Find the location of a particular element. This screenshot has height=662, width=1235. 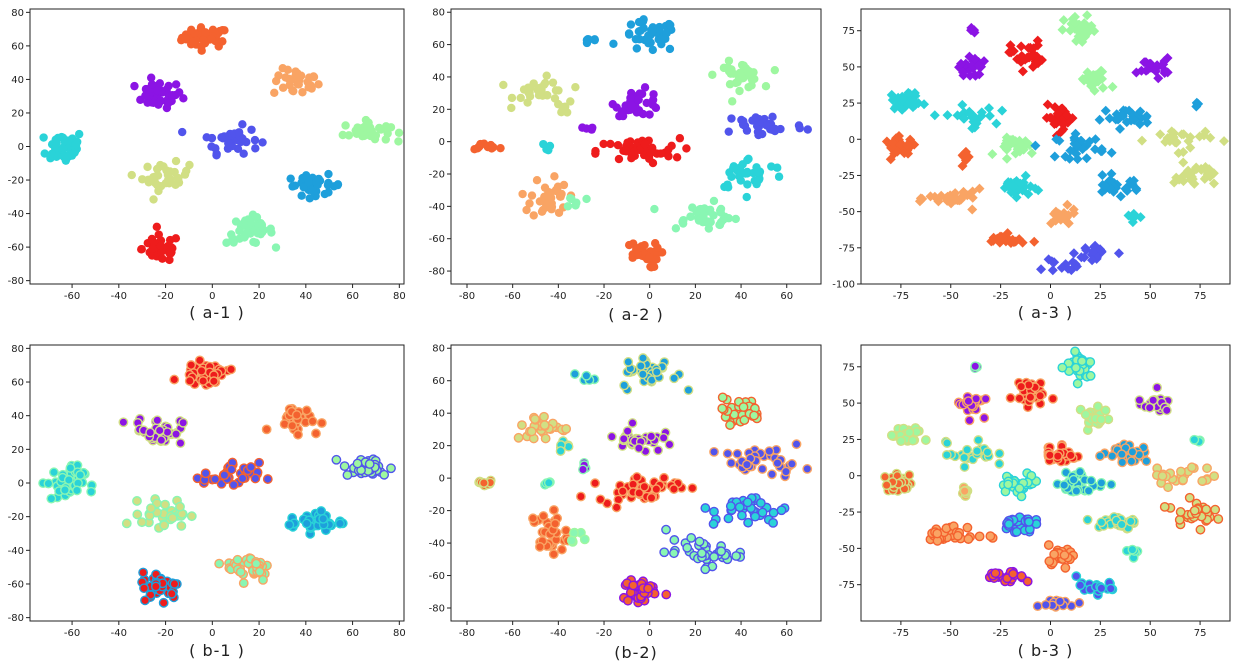

panel-caption: ( b-1 ) is located at coordinates (217, 650).